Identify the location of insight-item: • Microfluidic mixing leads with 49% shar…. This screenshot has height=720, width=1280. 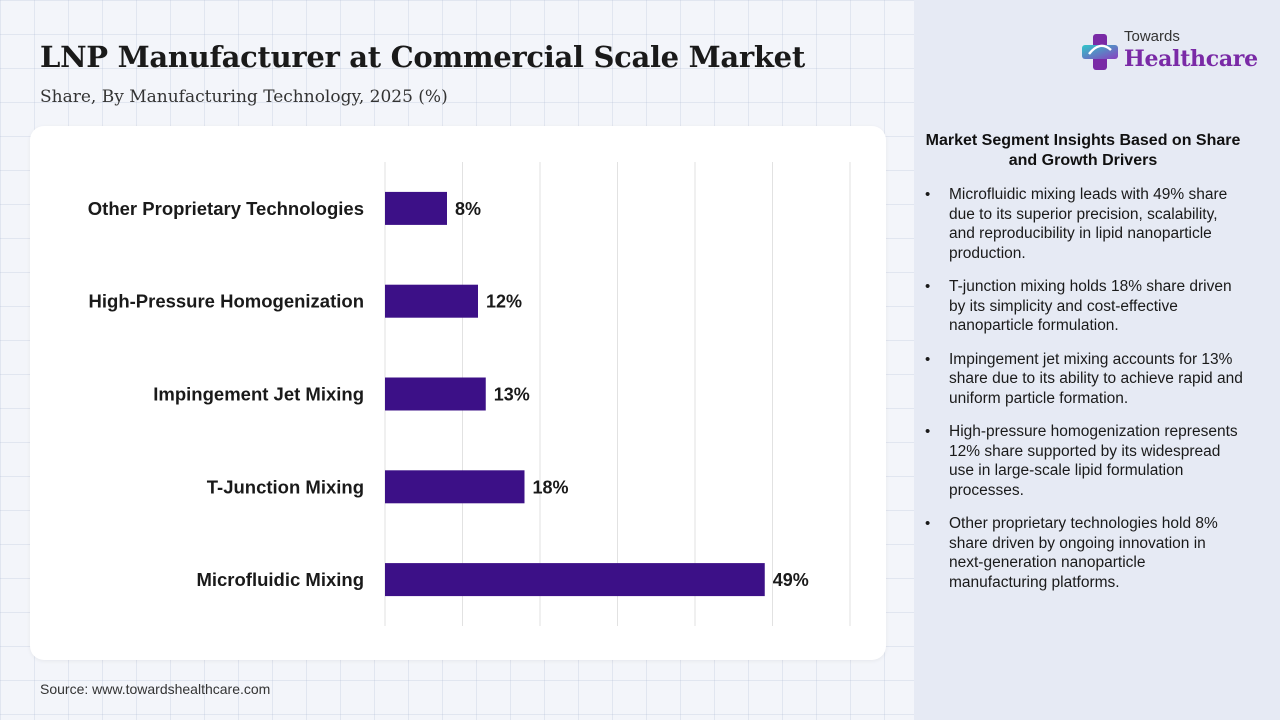
(1076, 224).